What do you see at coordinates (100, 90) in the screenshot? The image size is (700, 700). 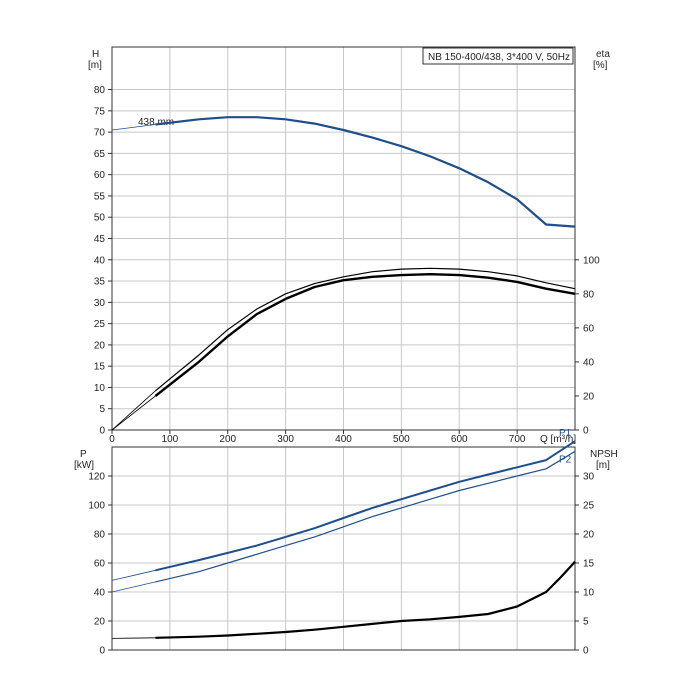 I see `head-tick-label: 80` at bounding box center [100, 90].